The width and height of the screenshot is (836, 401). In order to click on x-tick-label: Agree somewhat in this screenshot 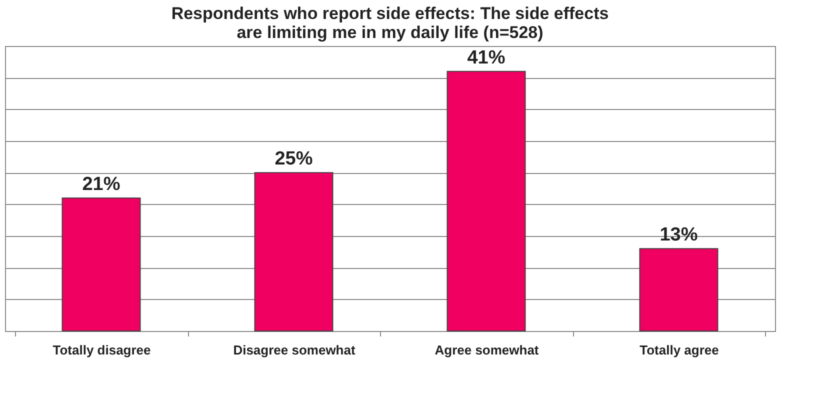, I will do `click(487, 350)`.